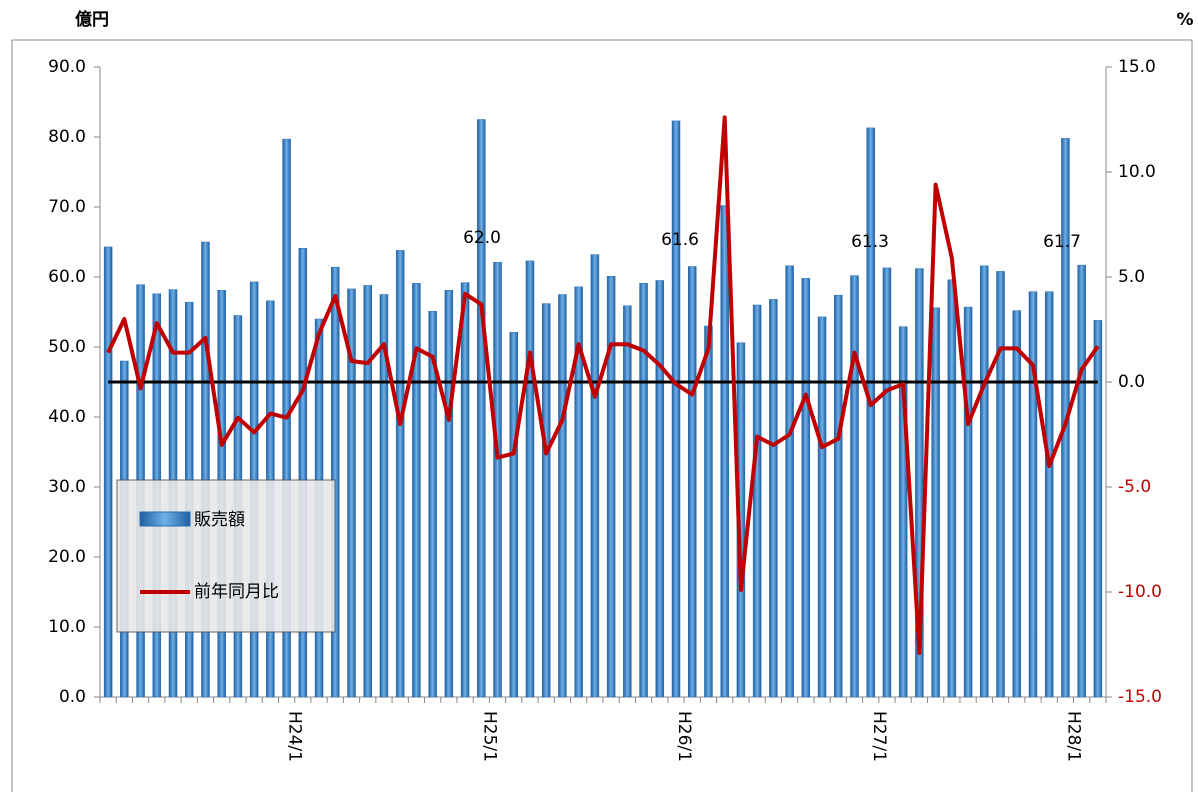 This screenshot has height=796, width=1198. I want to click on y-tick-label: 70.0, so click(67, 207).